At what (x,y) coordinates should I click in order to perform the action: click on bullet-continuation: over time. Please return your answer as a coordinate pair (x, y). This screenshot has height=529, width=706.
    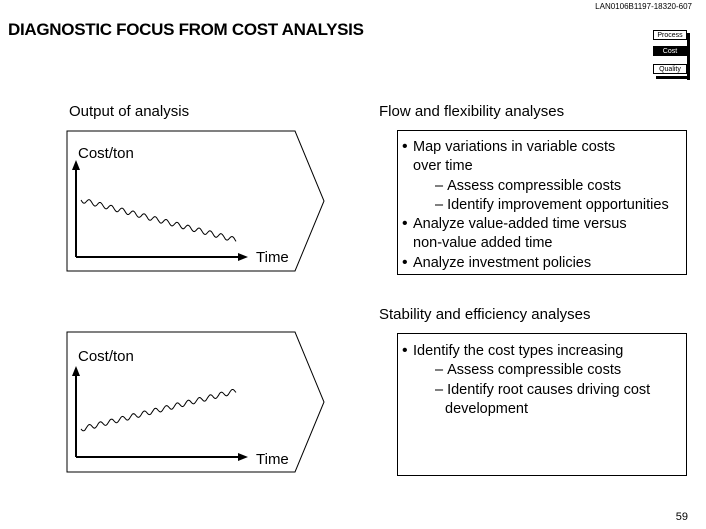
    Looking at the image, I should click on (443, 166).